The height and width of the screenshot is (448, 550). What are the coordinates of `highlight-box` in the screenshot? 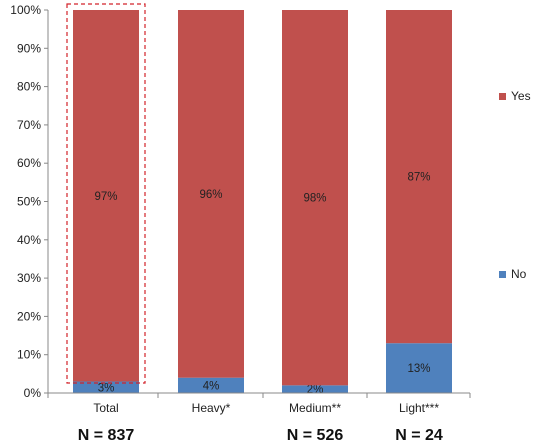 It's located at (106, 193).